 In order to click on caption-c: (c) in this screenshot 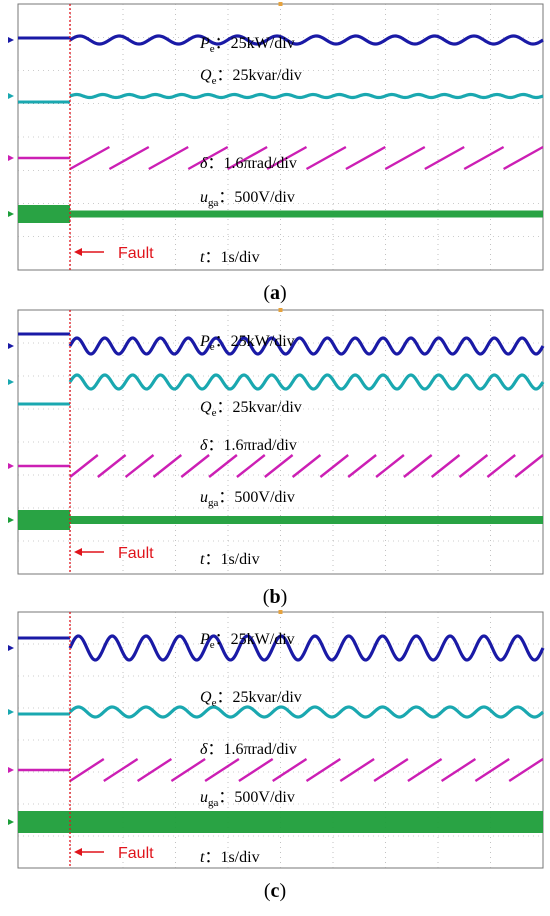, I will do `click(275, 891)`.